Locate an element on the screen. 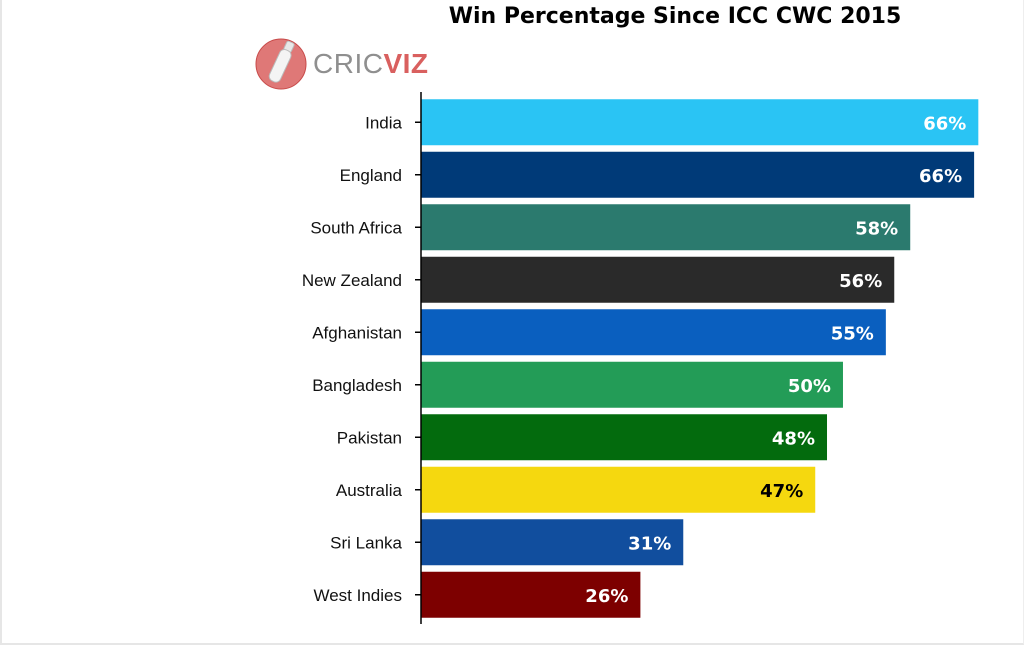 Image resolution: width=1024 pixels, height=645 pixels. bar-england is located at coordinates (698, 174).